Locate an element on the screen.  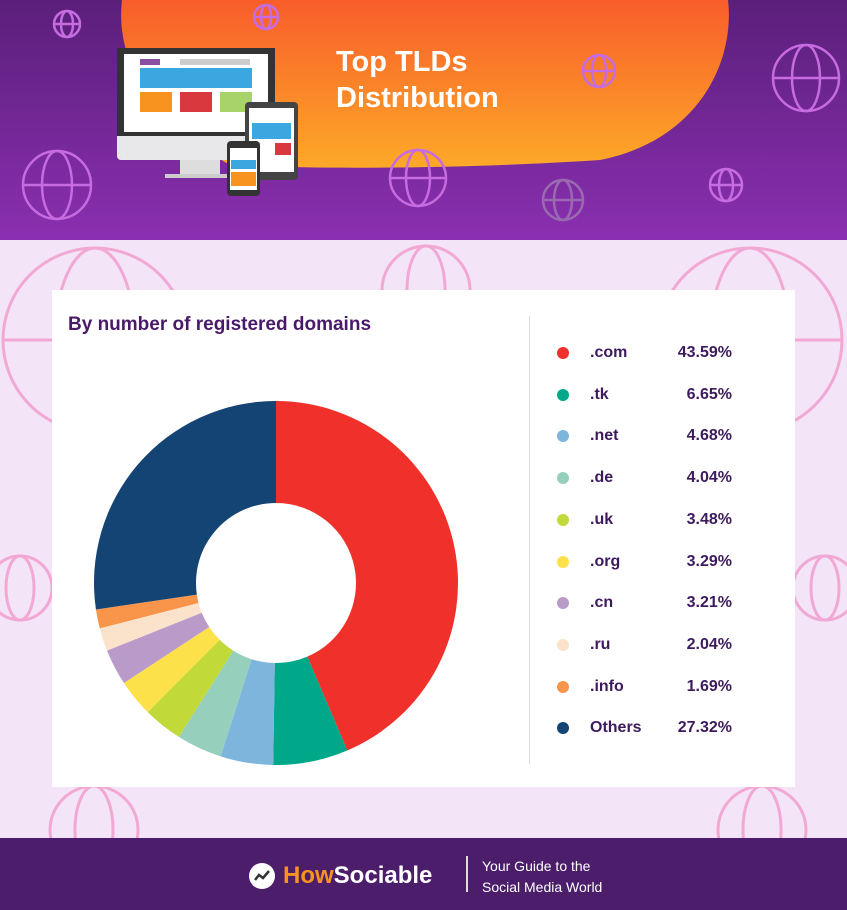
legend-item: .info 1.69% is located at coordinates (657, 687).